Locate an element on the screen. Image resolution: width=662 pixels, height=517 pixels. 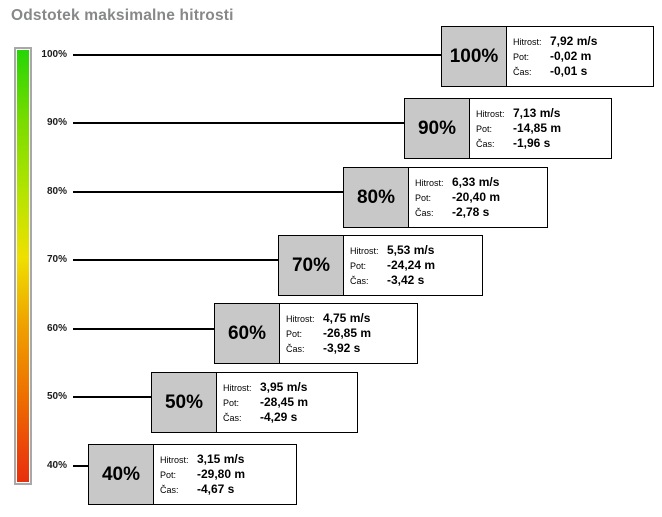
data-row: Hitrost: 3,95 m/s is located at coordinates (288, 387).